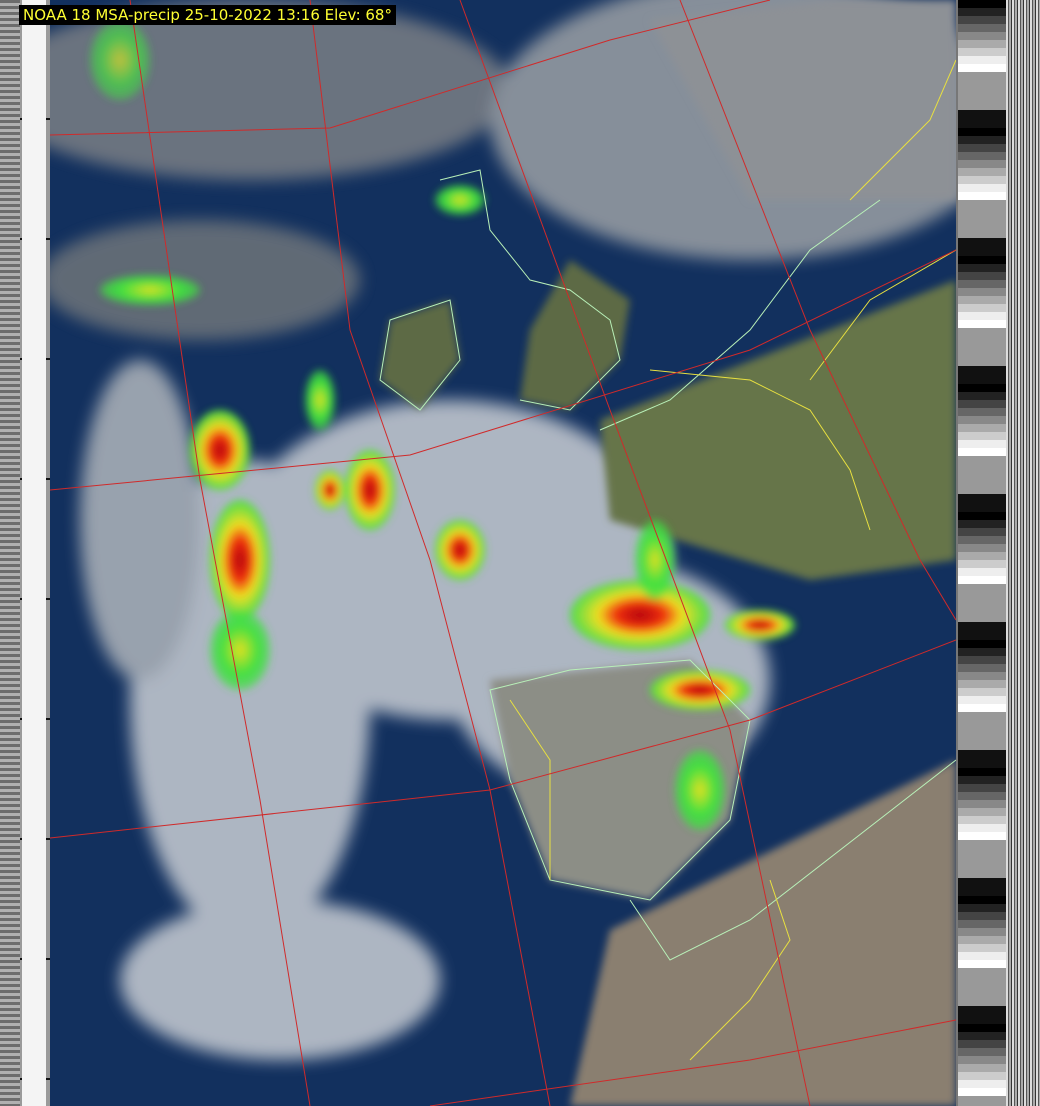 The image size is (1040, 1106). Describe the element at coordinates (998, 553) in the screenshot. I see `telemetry-strip-right` at that location.